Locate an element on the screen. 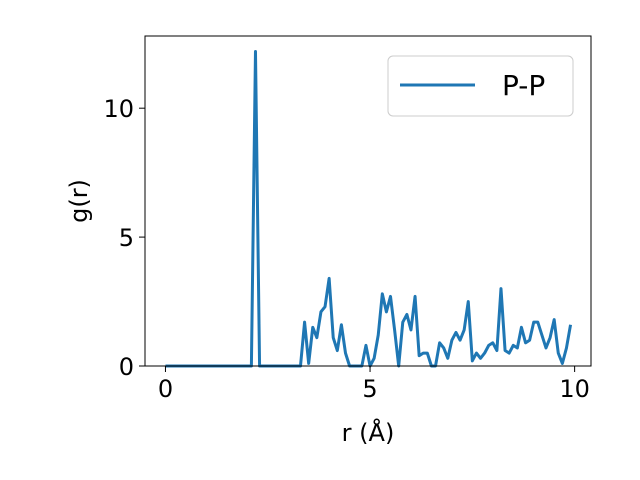 The image size is (640, 480). y-tick-label: 5 is located at coordinates (126, 238).